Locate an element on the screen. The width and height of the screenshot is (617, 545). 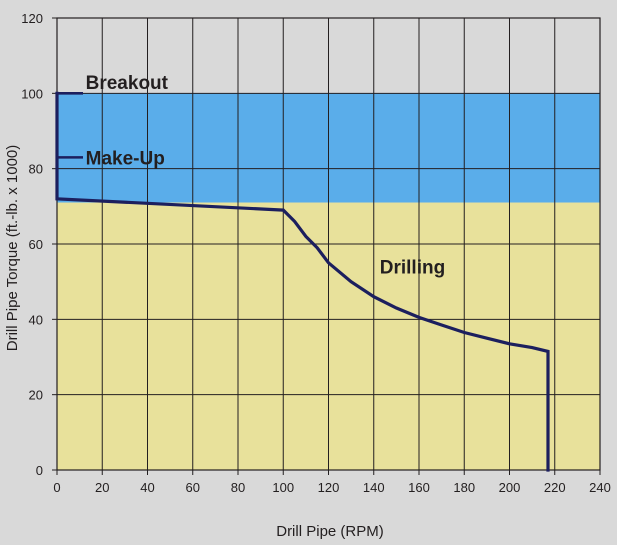
x-tick-labels: 0 20 40 60 80 100 120 140 160 180 200 220 240 is located at coordinates (331, 487).